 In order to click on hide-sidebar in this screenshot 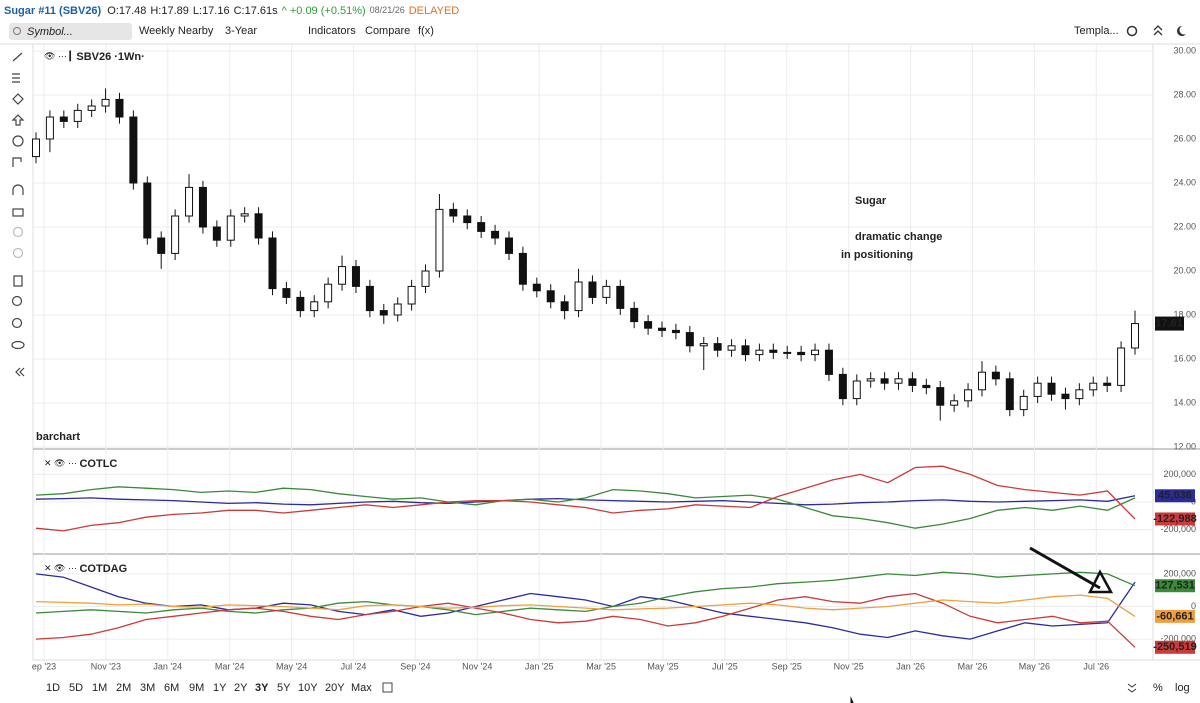, I will do `click(20, 372)`.